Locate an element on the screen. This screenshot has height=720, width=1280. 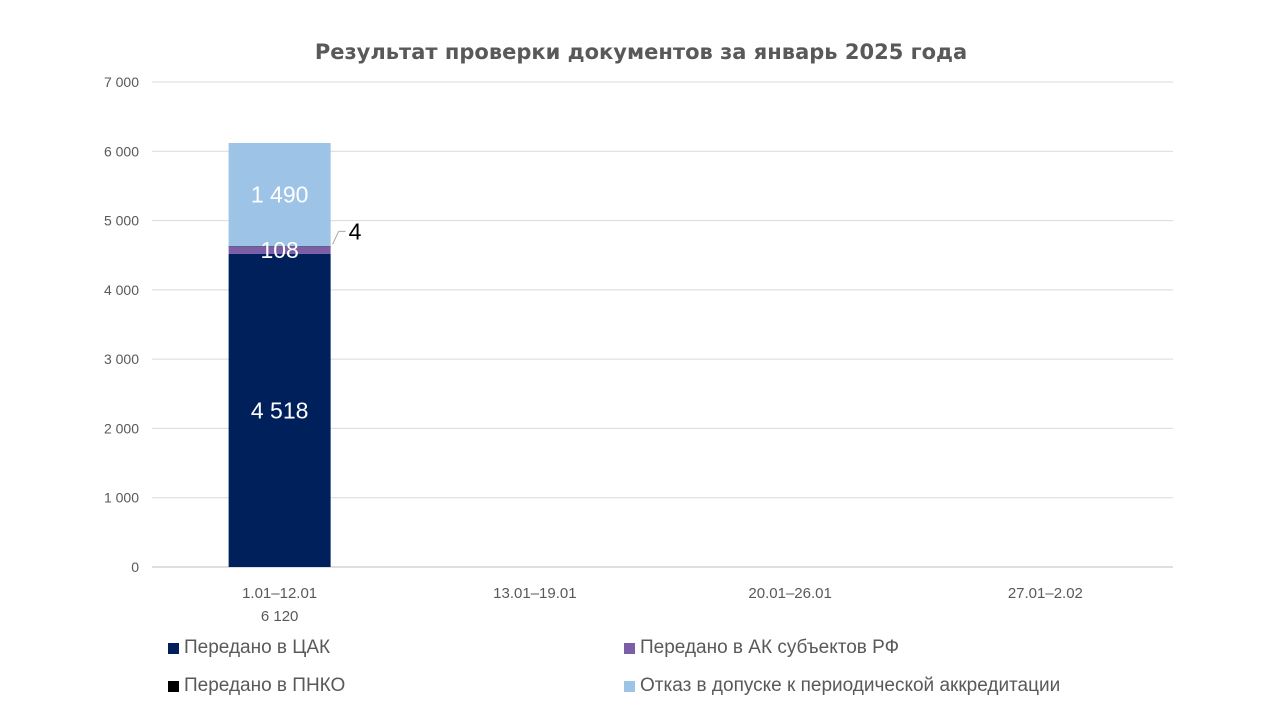
x-tick-label: 1.01–12.01 is located at coordinates (279, 593).